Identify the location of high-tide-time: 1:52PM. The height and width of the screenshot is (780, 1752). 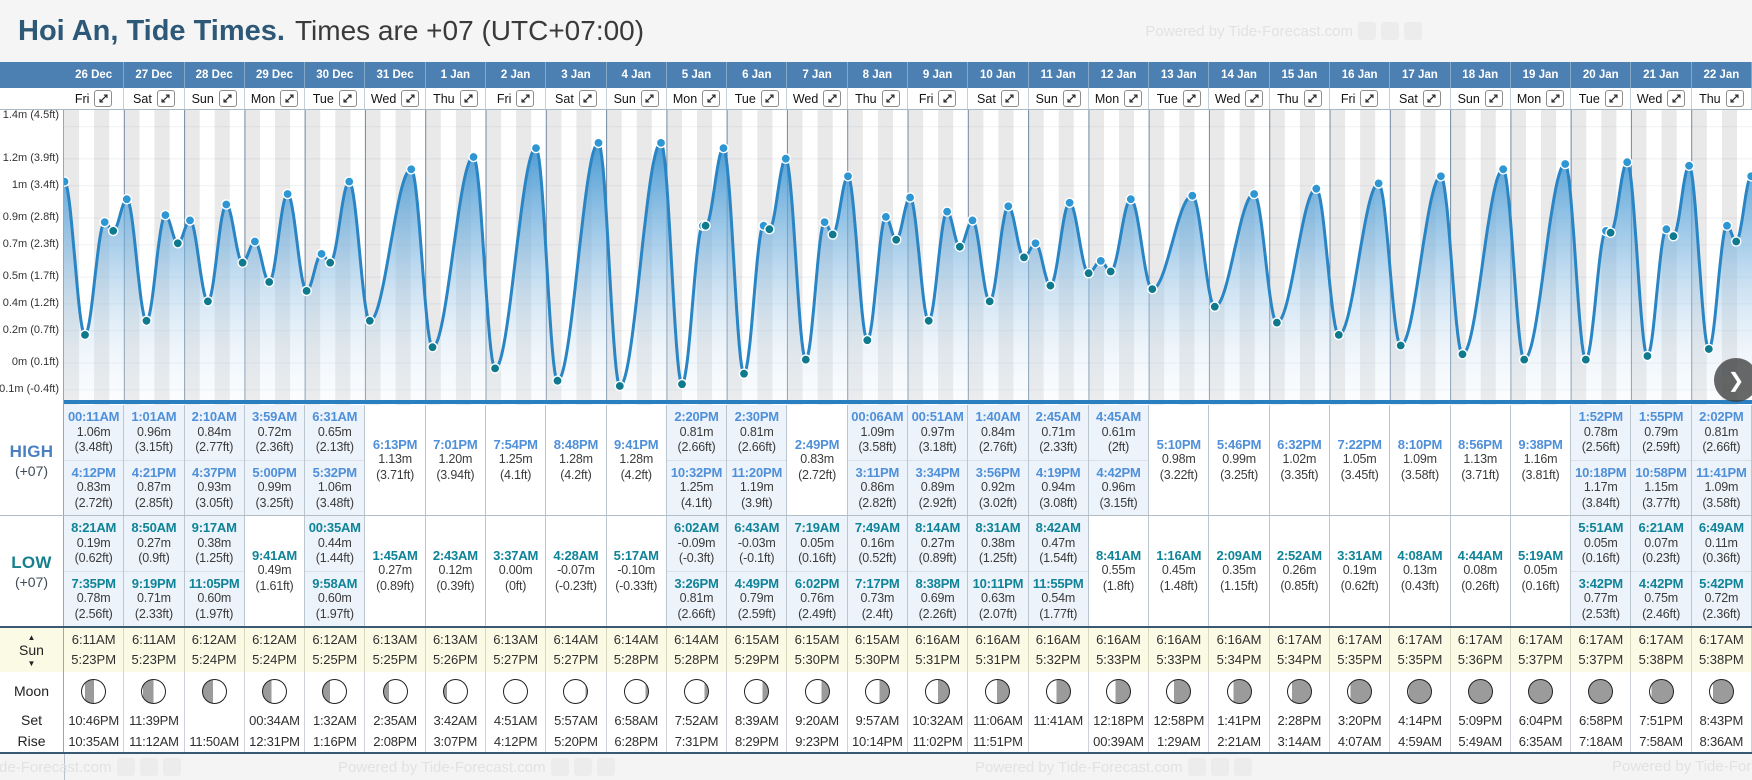
(1601, 416).